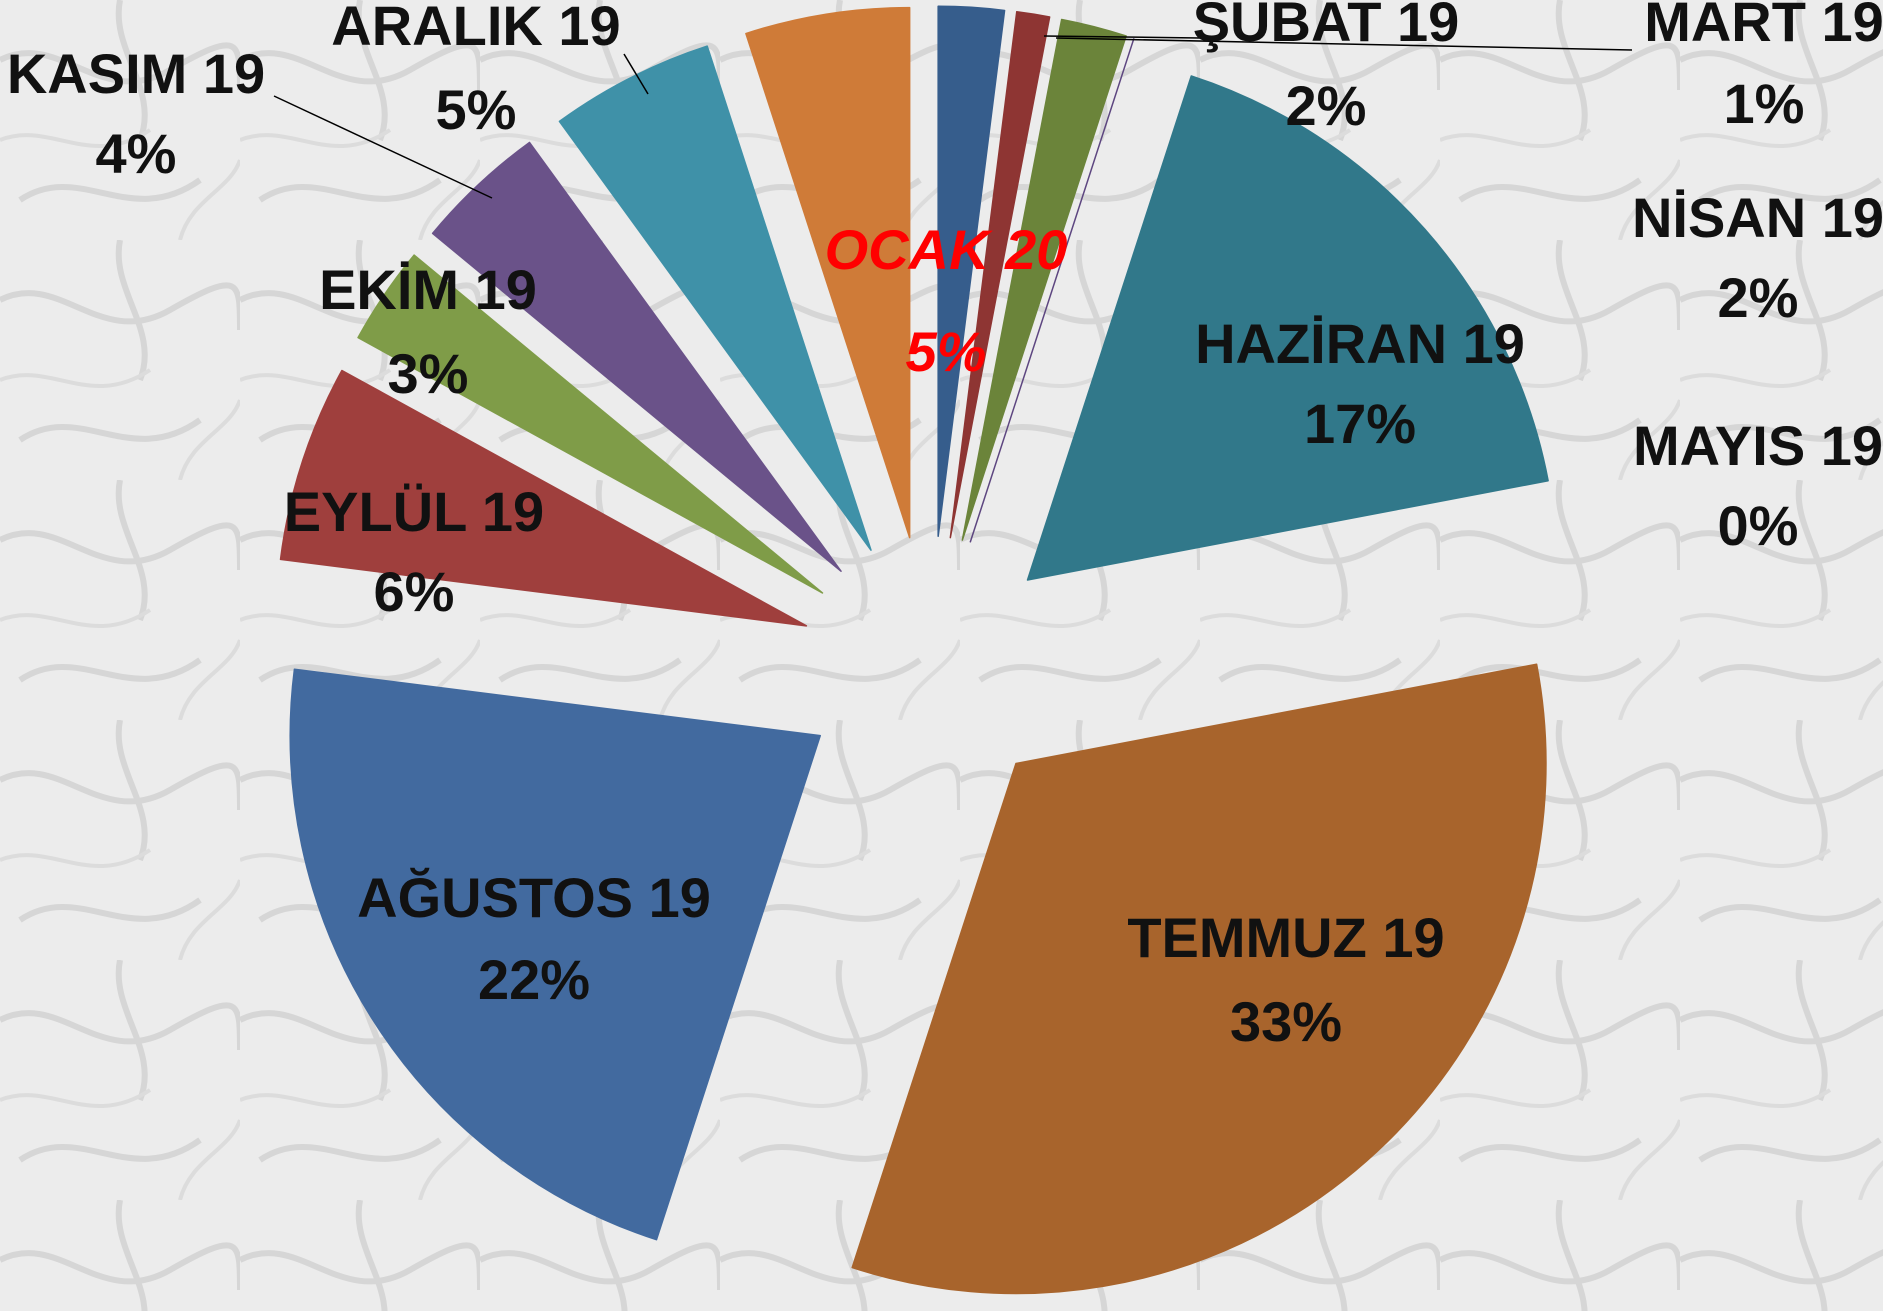  What do you see at coordinates (1286, 1021) in the screenshot?
I see `value-label: 33%` at bounding box center [1286, 1021].